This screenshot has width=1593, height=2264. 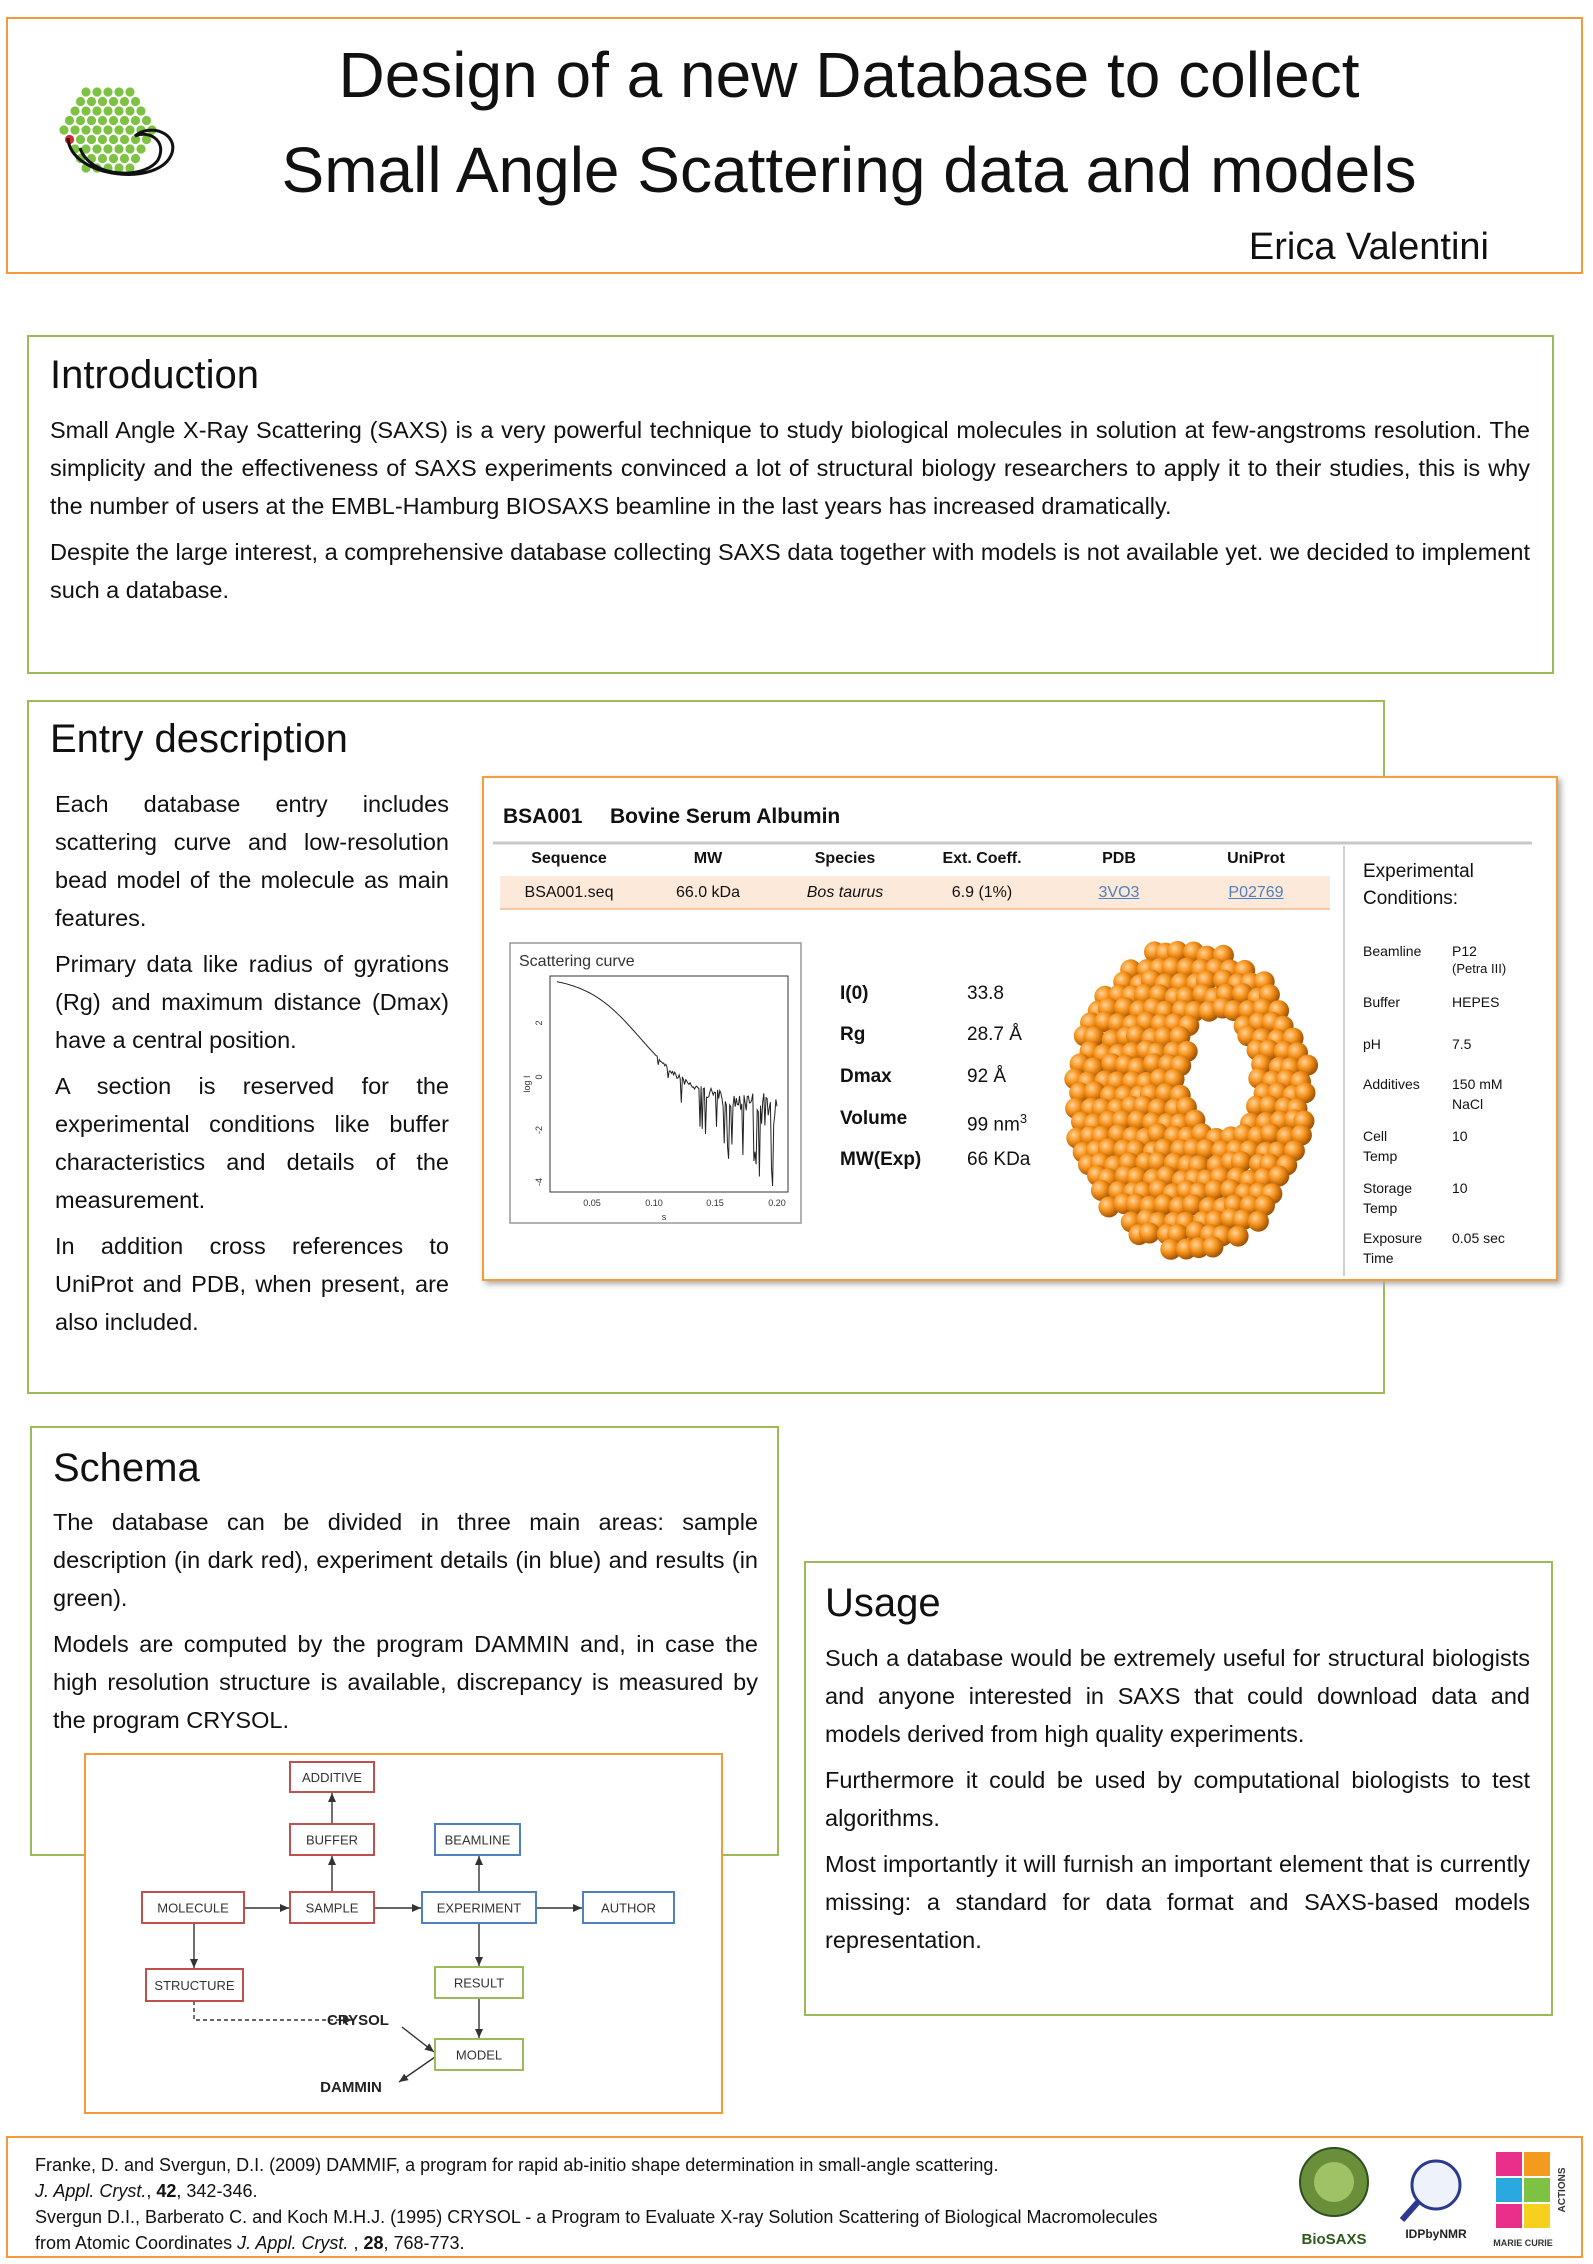 I want to click on schema-node-label: ADDITIVE, so click(x=332, y=1777).